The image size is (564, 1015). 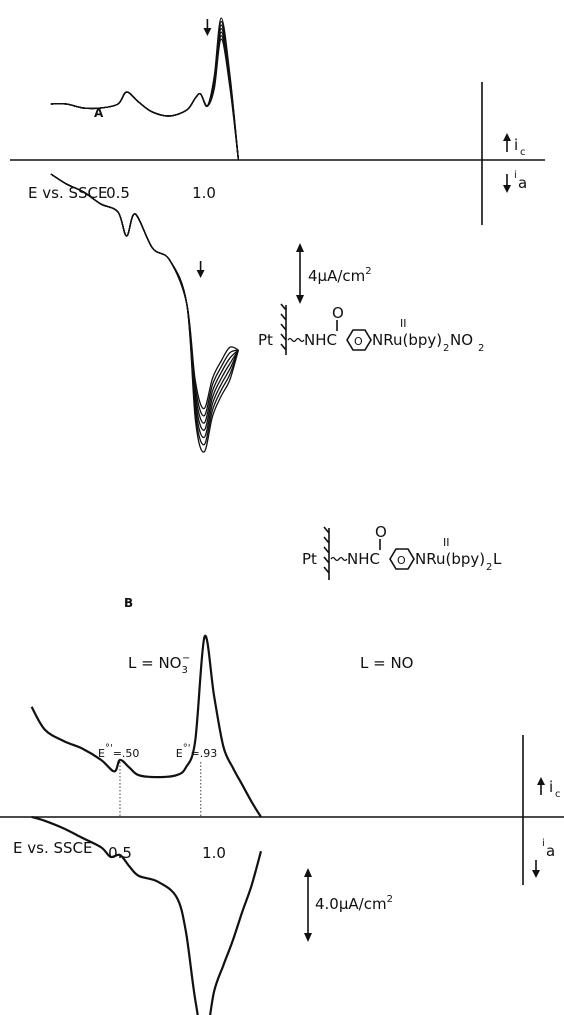 What do you see at coordinates (128, 603) in the screenshot?
I see `panel-b-label: B` at bounding box center [128, 603].